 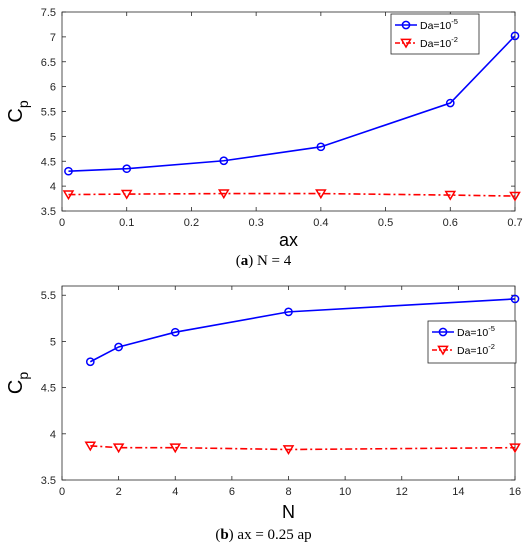 What do you see at coordinates (288, 512) in the screenshot?
I see `x-axis-label: N` at bounding box center [288, 512].